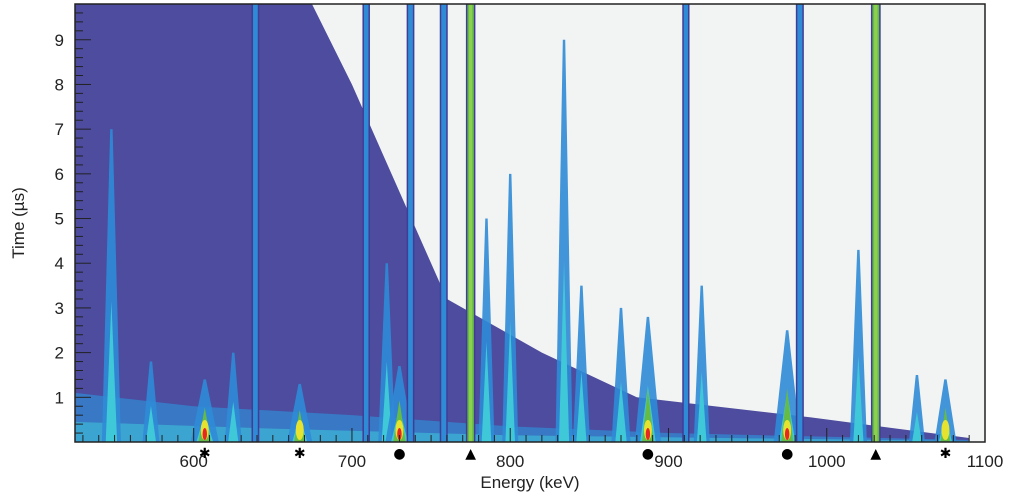 This screenshot has height=497, width=1009. Describe the element at coordinates (668, 461) in the screenshot. I see `x-tick-label: 900` at that location.